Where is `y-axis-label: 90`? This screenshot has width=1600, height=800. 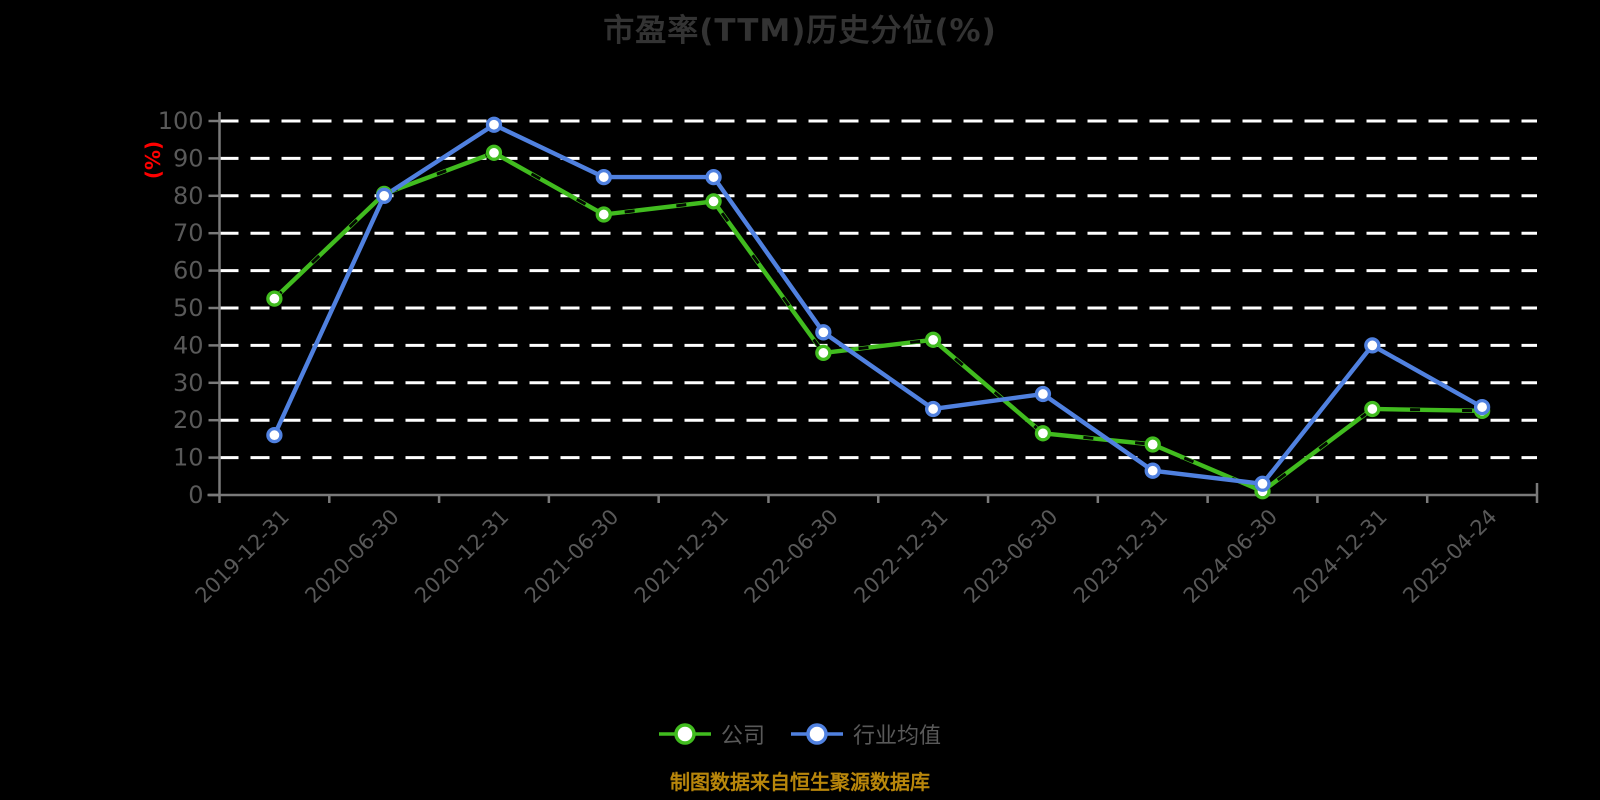 y-axis-label: 90 is located at coordinates (188, 158).